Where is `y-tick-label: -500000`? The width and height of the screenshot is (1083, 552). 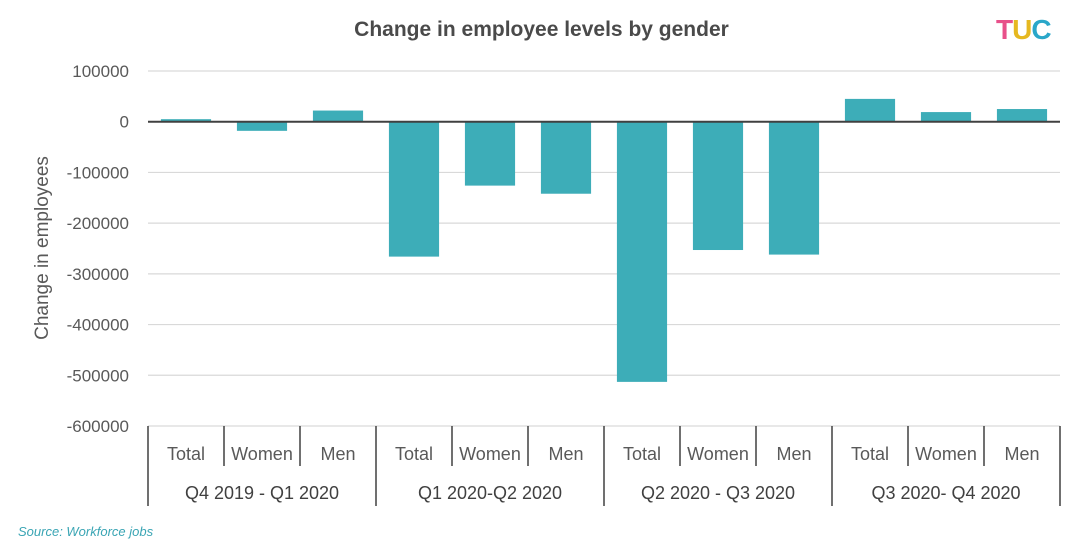
y-tick-label: -500000 is located at coordinates (98, 375).